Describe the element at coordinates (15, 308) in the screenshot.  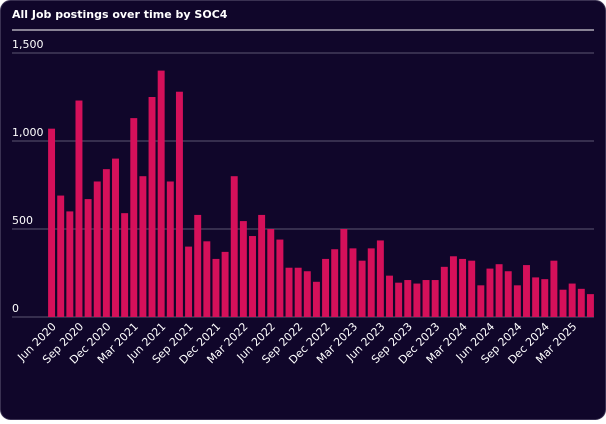
I see `y-tick-label: 0` at that location.